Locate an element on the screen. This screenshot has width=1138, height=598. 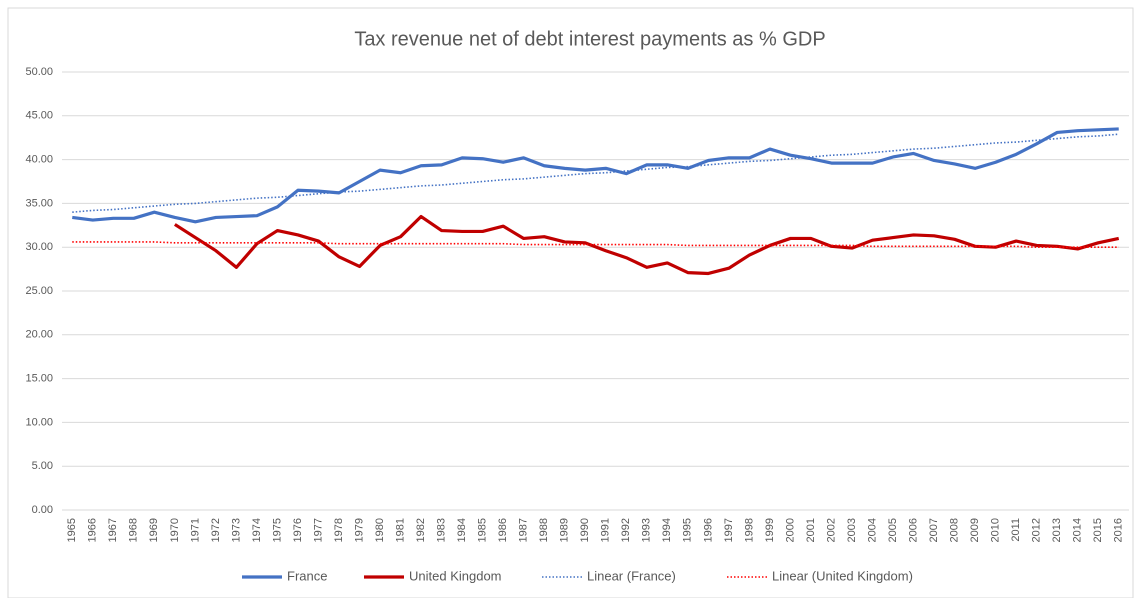
x-tick-label: 2004 is located at coordinates (872, 530).